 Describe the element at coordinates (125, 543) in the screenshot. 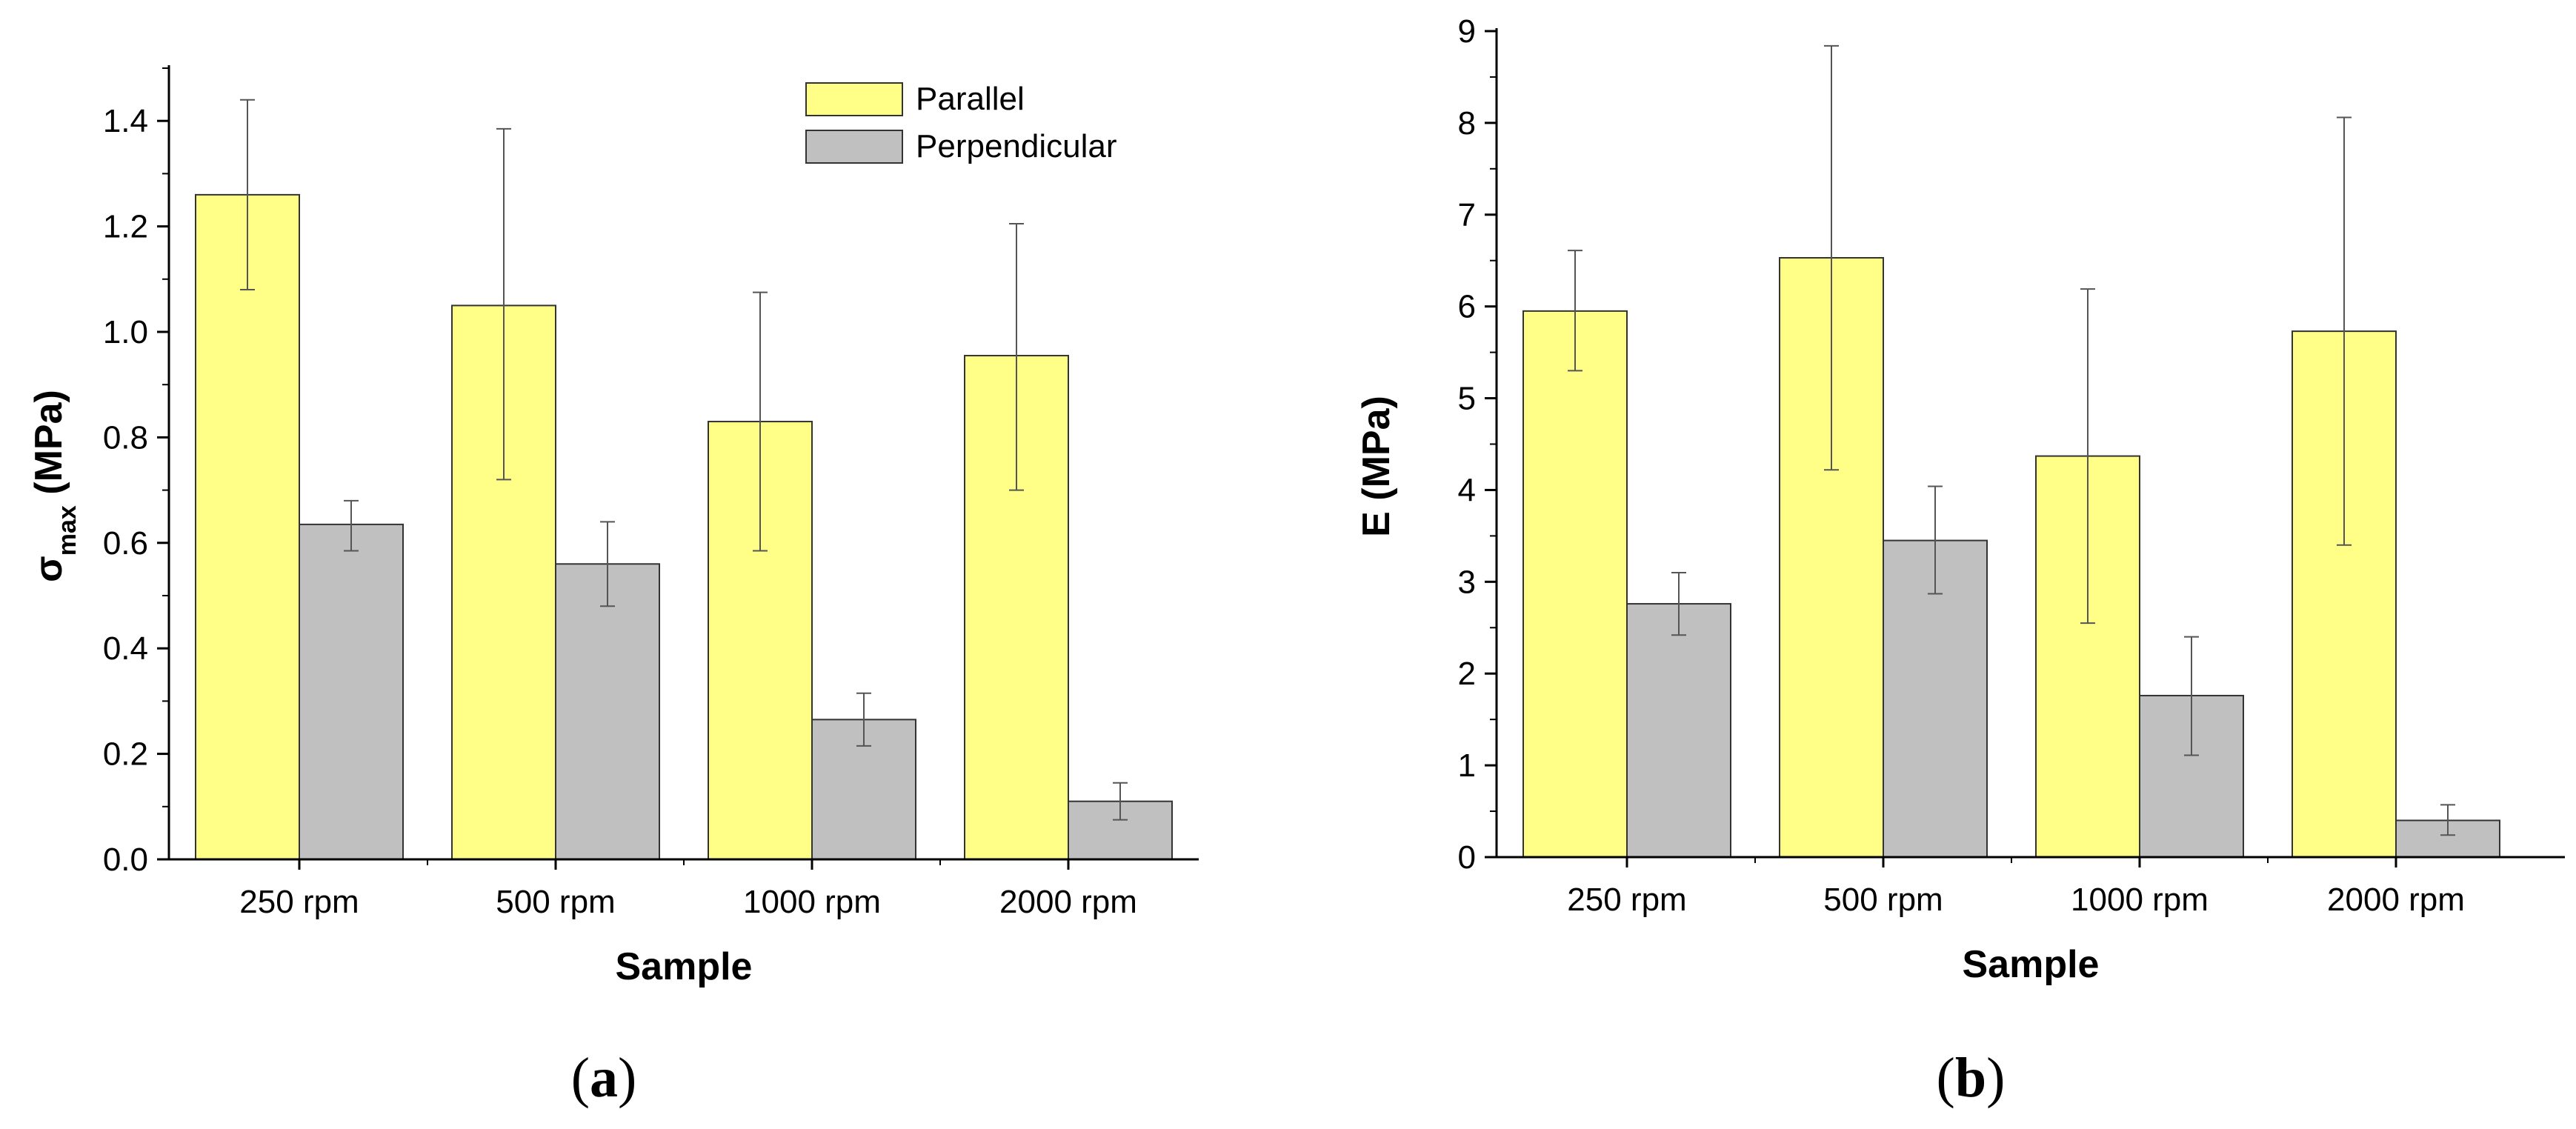

I see `y-tick-label-a-3: 0.6` at that location.